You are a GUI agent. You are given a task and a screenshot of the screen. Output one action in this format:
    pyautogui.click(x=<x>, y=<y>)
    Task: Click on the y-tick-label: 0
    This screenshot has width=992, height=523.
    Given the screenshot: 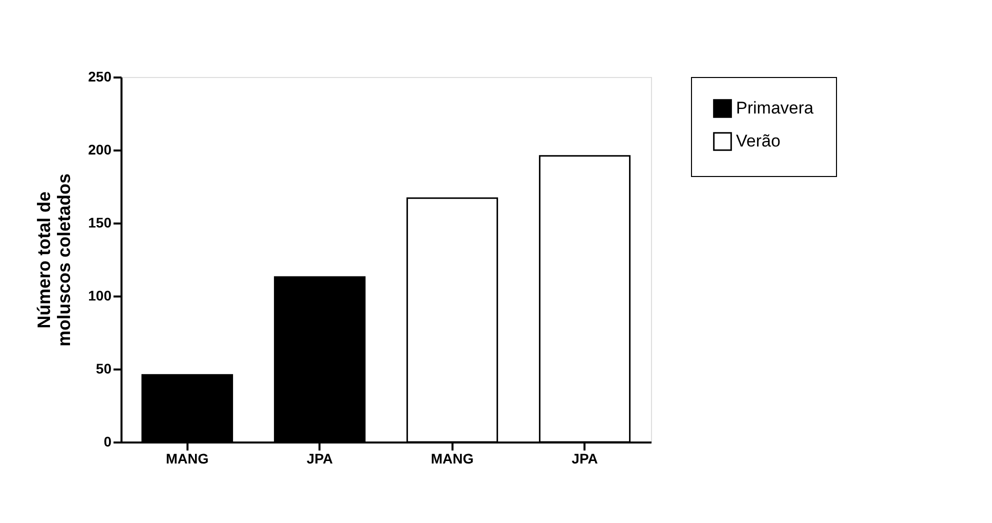 What is the action you would take?
    pyautogui.click(x=108, y=442)
    